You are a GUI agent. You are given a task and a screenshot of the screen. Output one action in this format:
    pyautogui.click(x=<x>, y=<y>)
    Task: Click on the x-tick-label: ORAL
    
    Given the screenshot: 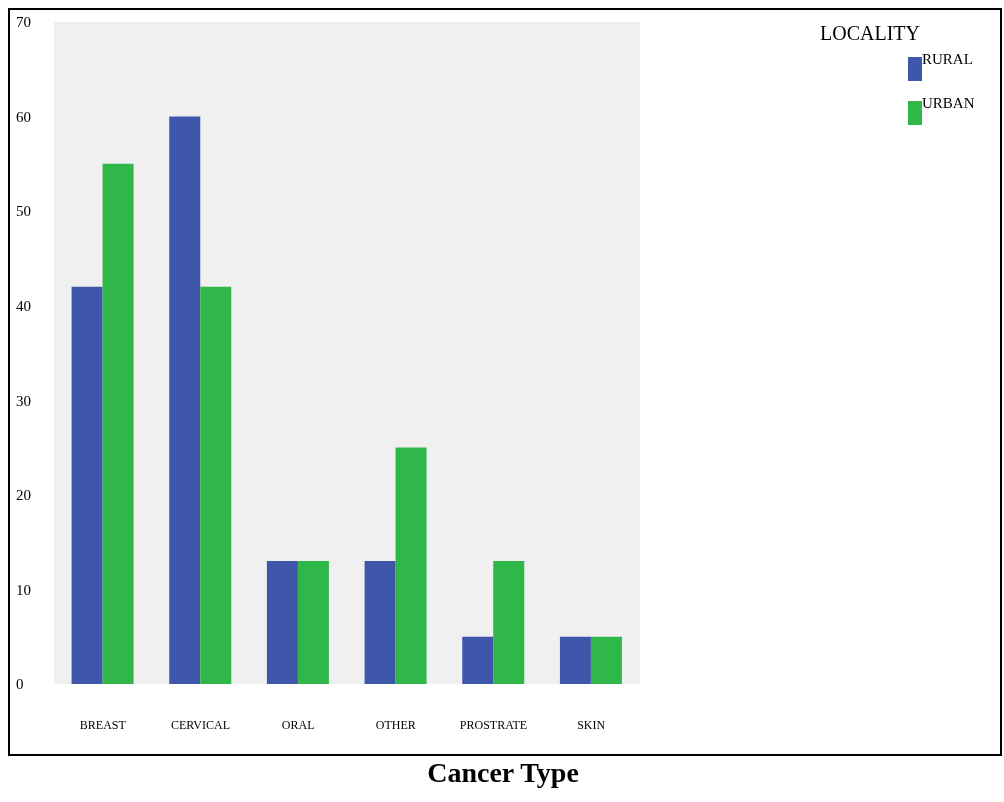 What is the action you would take?
    pyautogui.click(x=298, y=724)
    